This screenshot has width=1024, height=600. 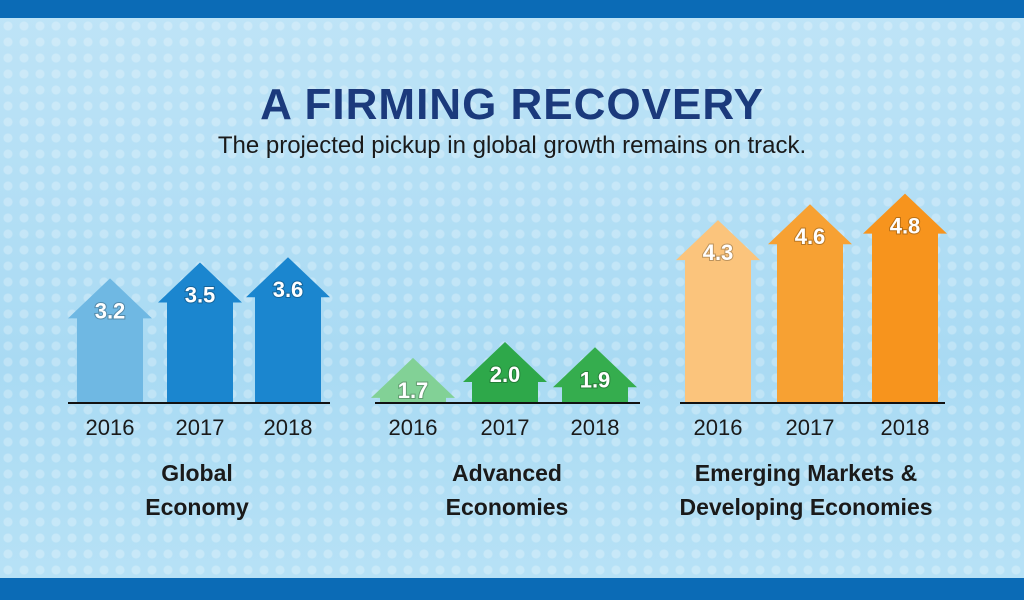 I want to click on value-label: 2.0, so click(x=505, y=374).